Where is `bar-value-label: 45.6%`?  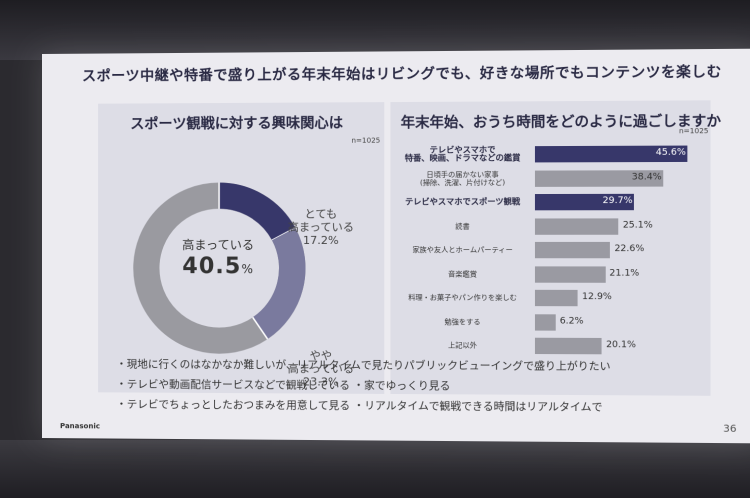 bar-value-label: 45.6% is located at coordinates (671, 153).